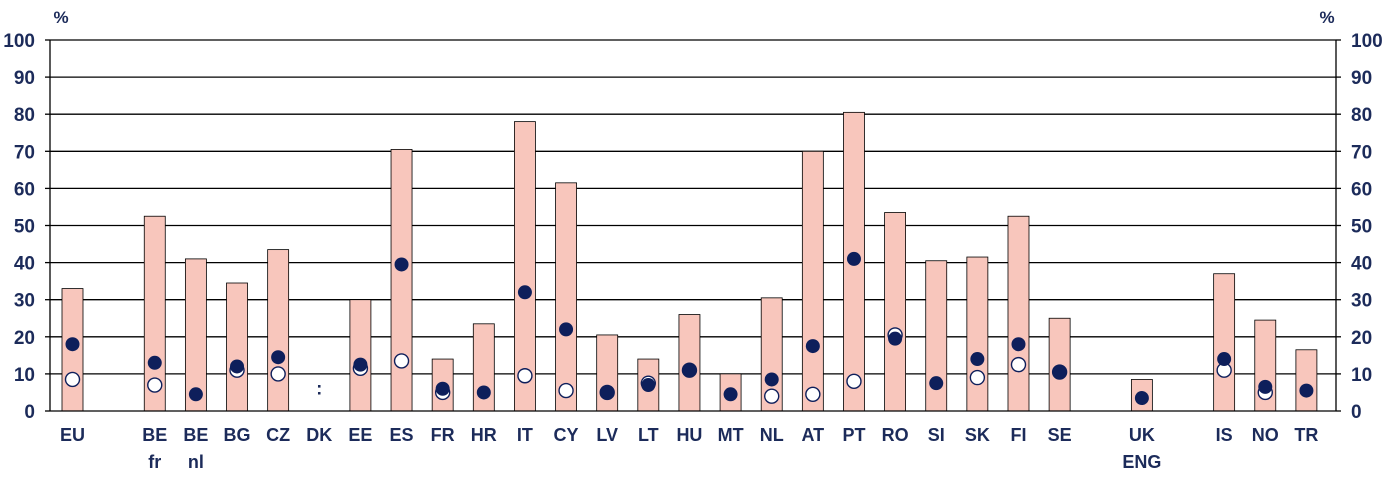 The width and height of the screenshot is (1386, 480). I want to click on x-category-label: MT, so click(731, 435).